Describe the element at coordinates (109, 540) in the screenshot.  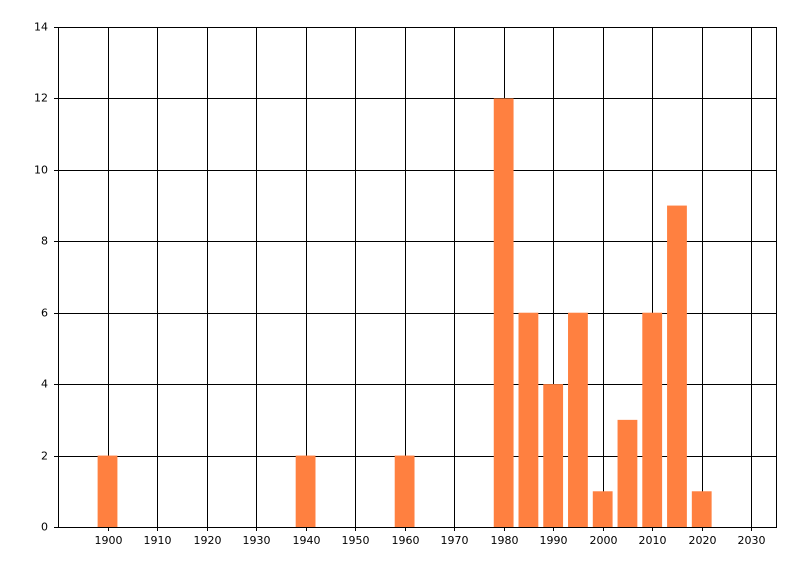
I see `x-tick-label: 1900` at that location.